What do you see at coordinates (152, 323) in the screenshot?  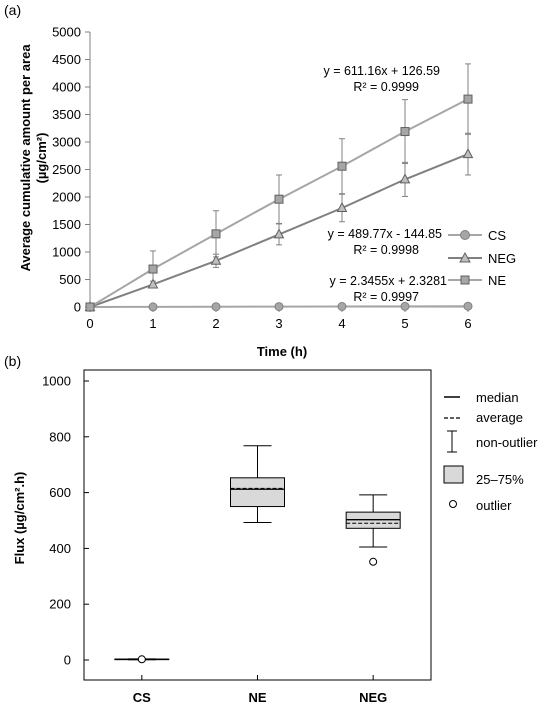 I see `x-tick-label: 1` at bounding box center [152, 323].